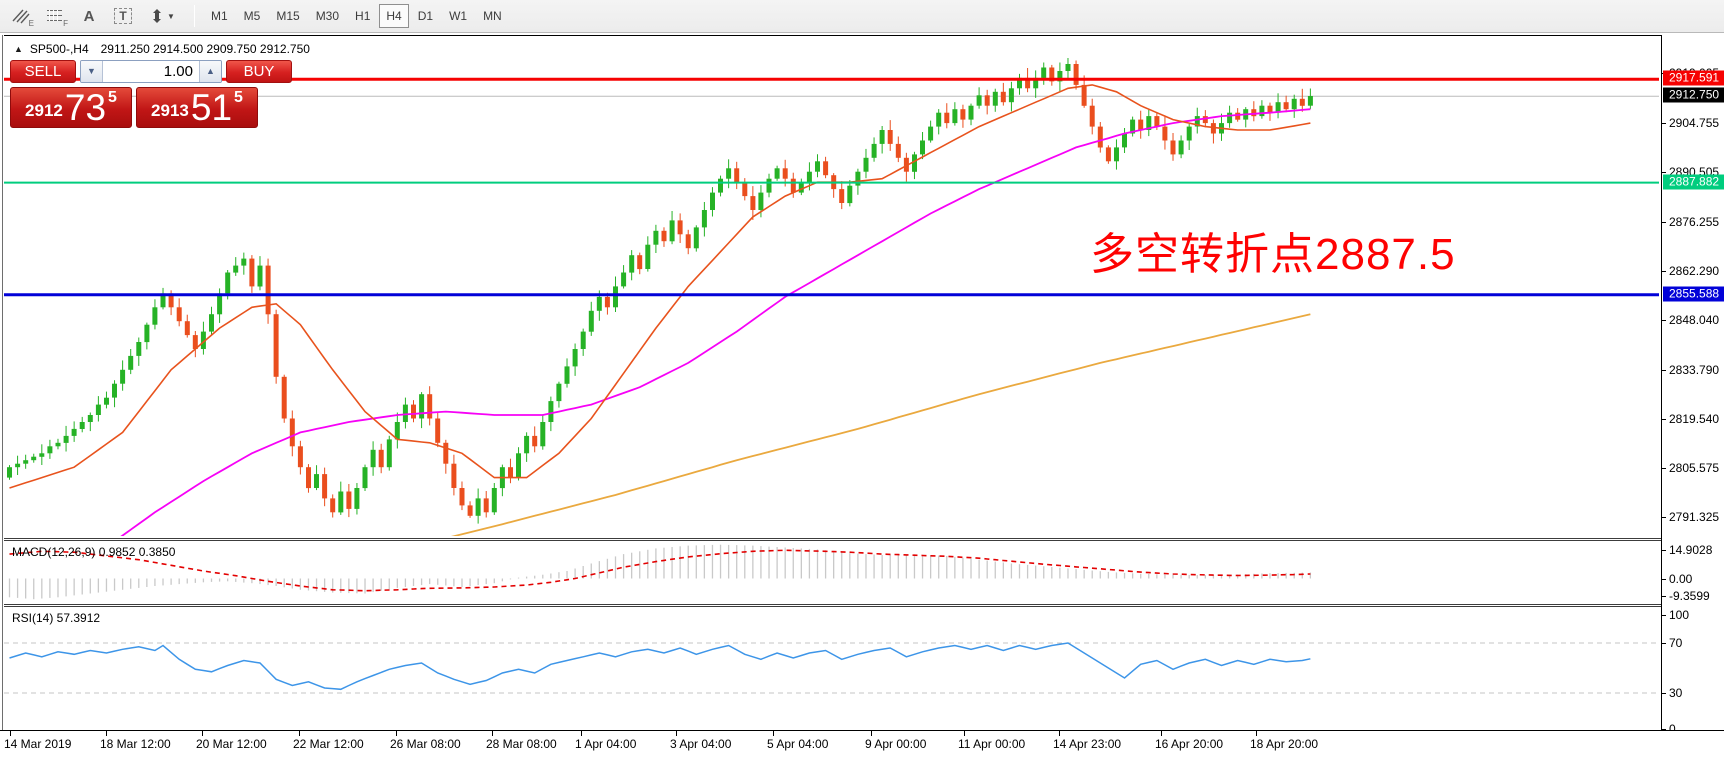 The width and height of the screenshot is (1724, 758). I want to click on macd-indicator-pane: MACD(12,26,9) 0.9852 0.3850, so click(832, 570).